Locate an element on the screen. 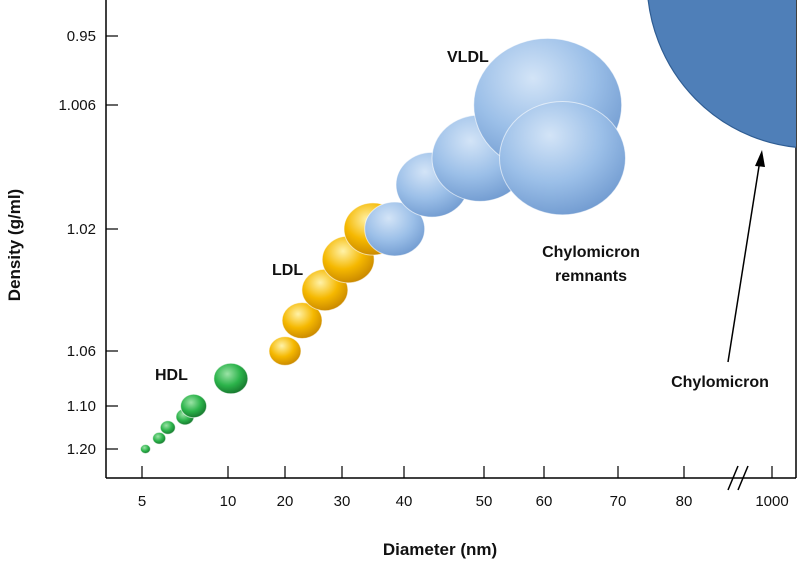  y-tick-label: 1.20 is located at coordinates (81, 449).